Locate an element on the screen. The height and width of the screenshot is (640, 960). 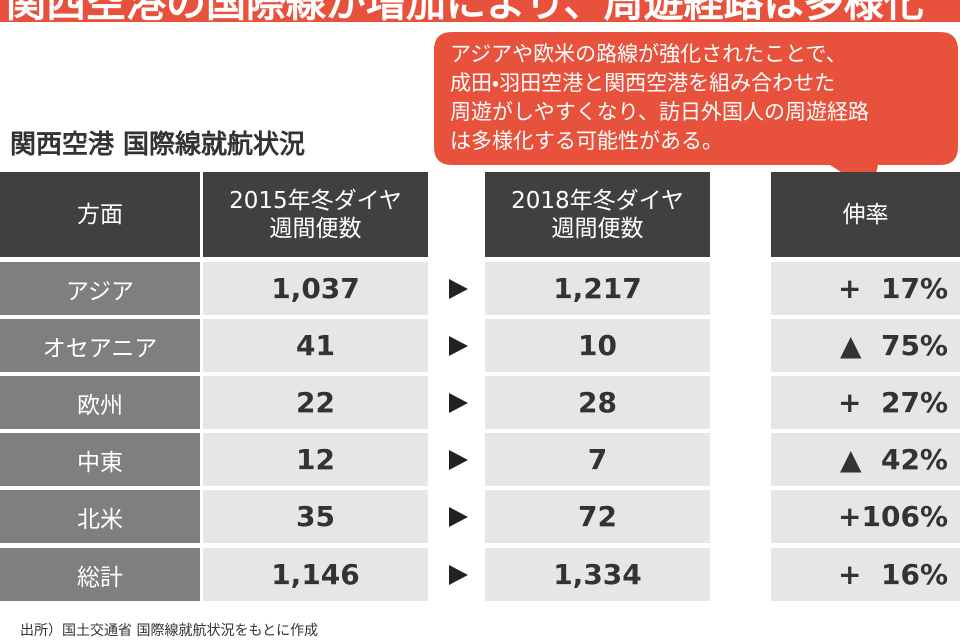
row-label: オセアニア is located at coordinates (100, 345).